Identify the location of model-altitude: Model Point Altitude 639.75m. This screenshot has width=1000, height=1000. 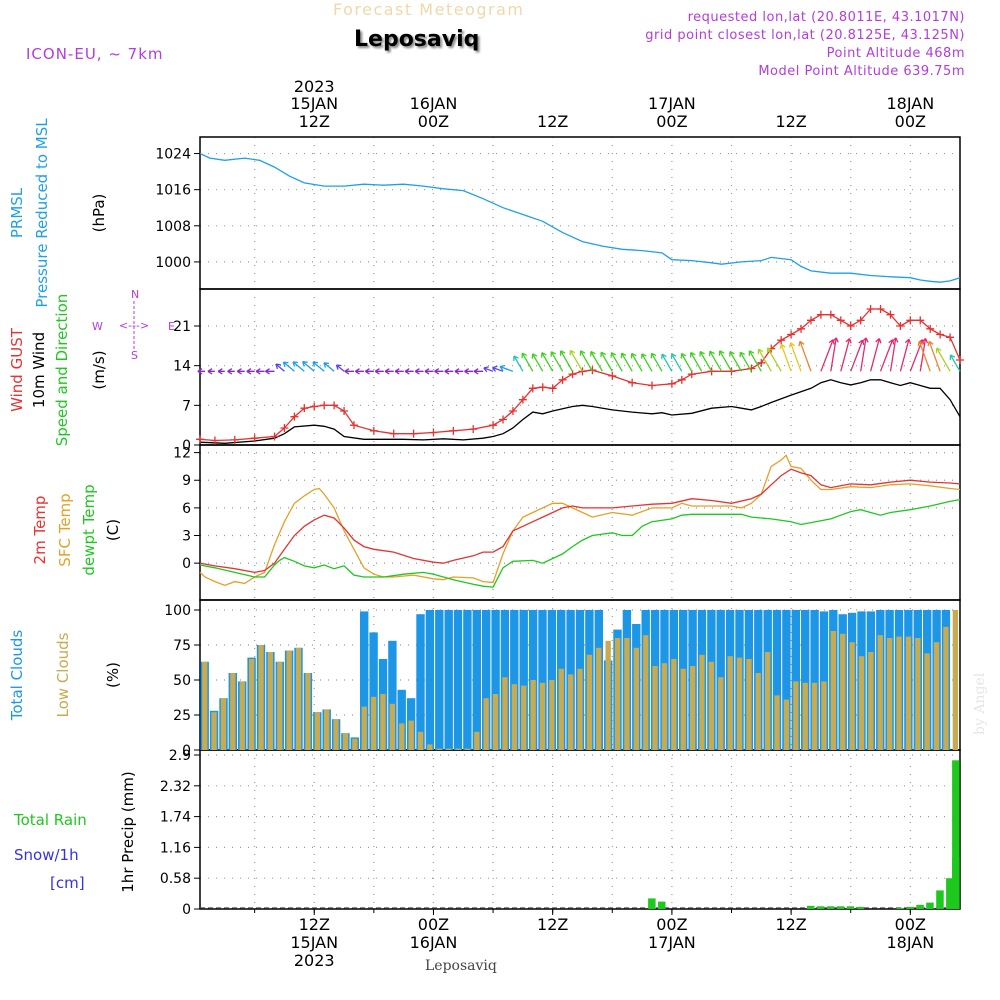
(861, 71).